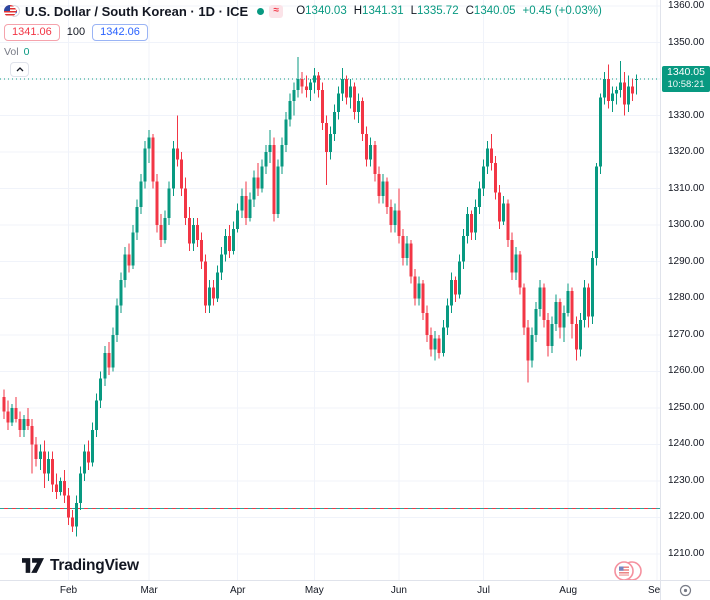 The width and height of the screenshot is (710, 600). I want to click on market-status-icon, so click(261, 11).